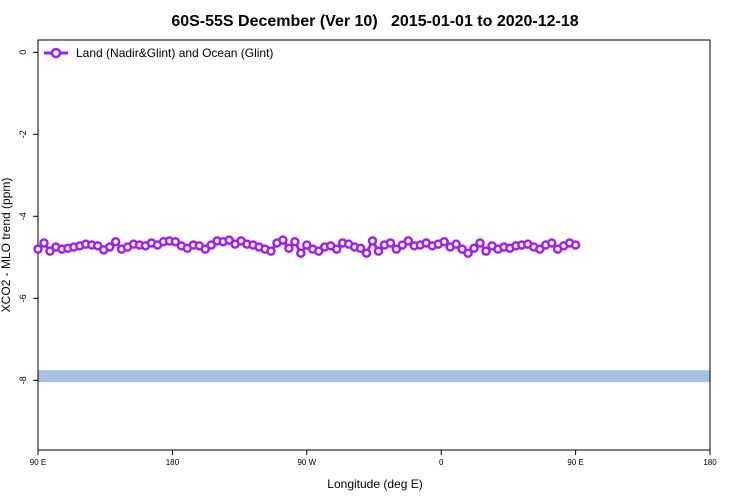 This screenshot has height=500, width=750. Describe the element at coordinates (23, 216) in the screenshot. I see `y-tick-label: -4` at that location.